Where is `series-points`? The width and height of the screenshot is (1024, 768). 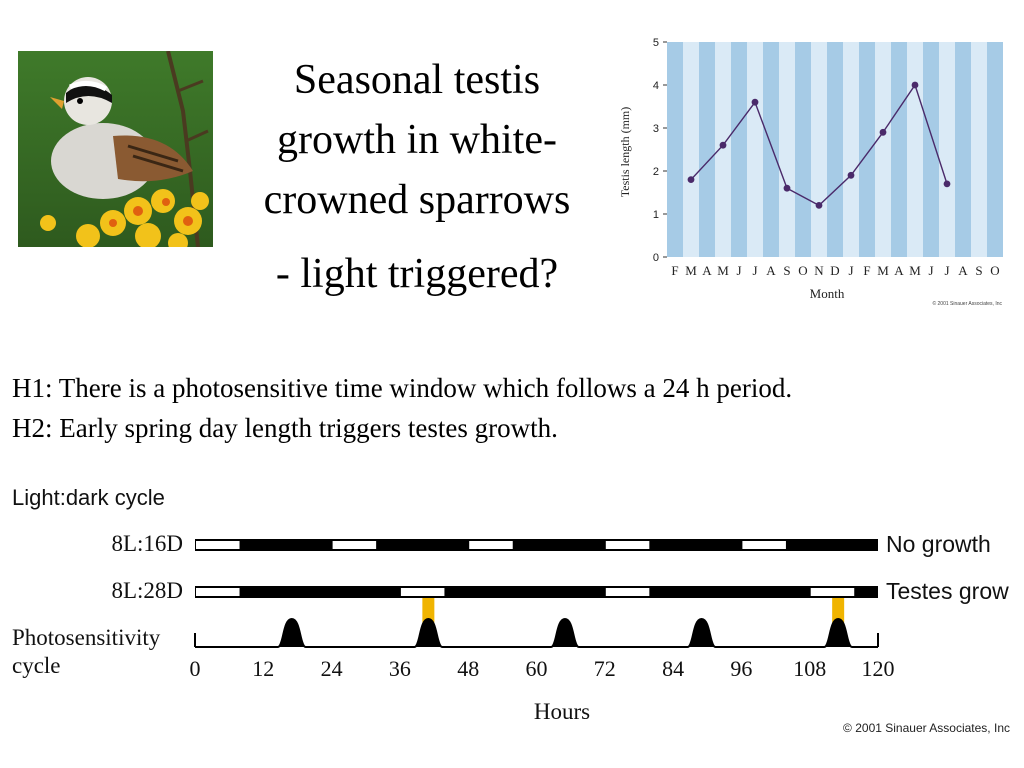
series-points is located at coordinates (819, 145).